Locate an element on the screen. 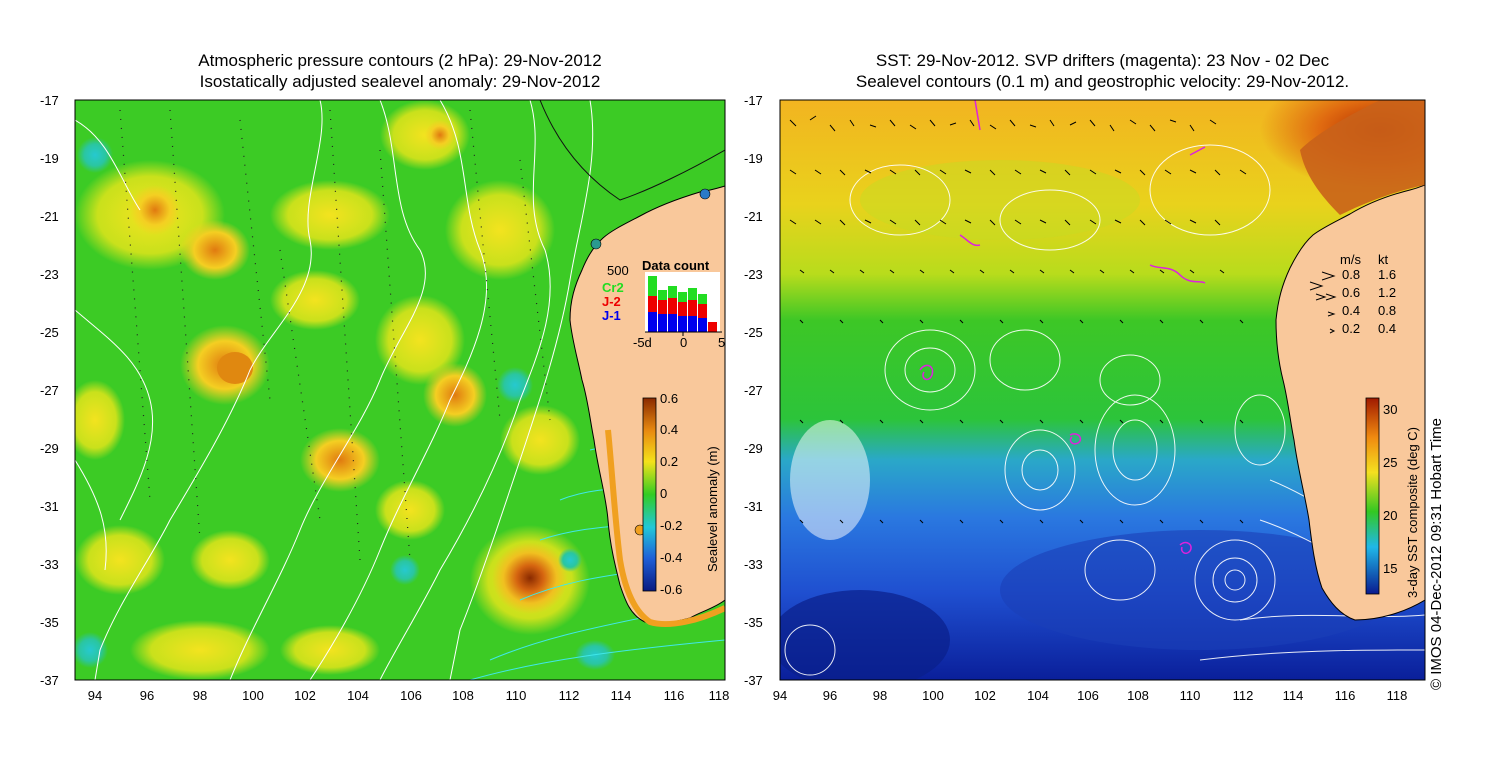 The image size is (1500, 780). left-xtick: 114 is located at coordinates (621, 695).